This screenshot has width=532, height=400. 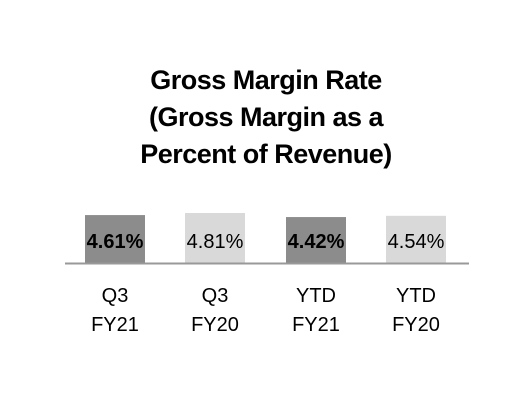 I want to click on category-label-3-line-2: FY21, so click(x=316, y=325).